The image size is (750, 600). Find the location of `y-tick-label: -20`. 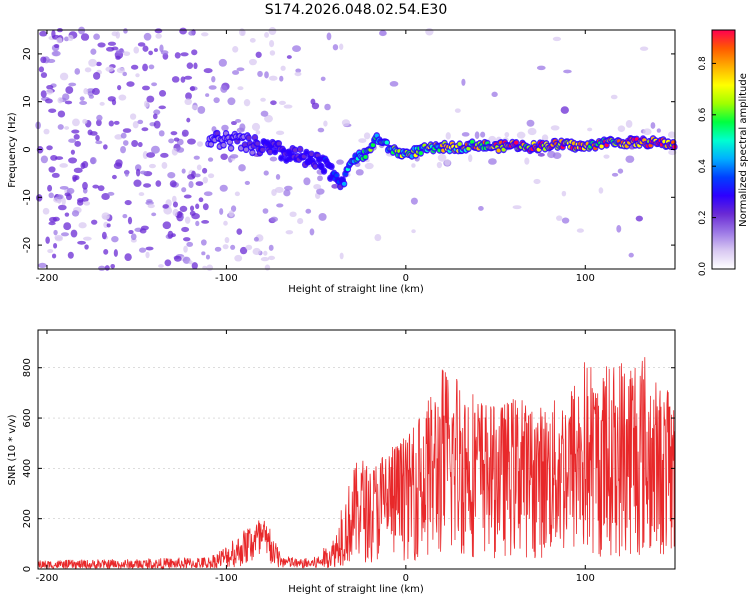

y-tick-label: -20 is located at coordinates (27, 245).